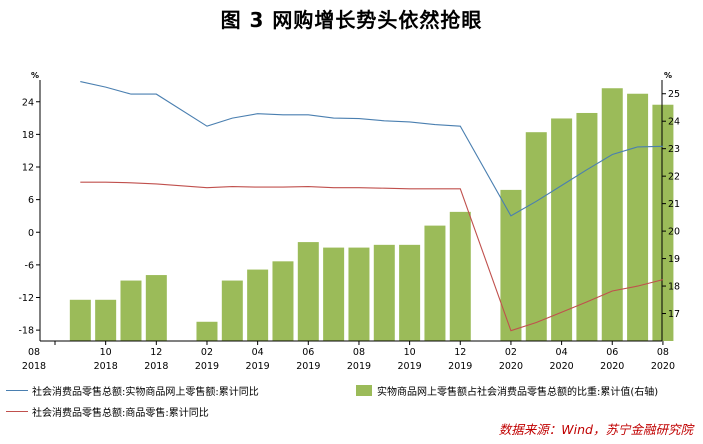 This screenshot has width=703, height=444. What do you see at coordinates (674, 149) in the screenshot?
I see `right-tick-label-6: 23` at bounding box center [674, 149].